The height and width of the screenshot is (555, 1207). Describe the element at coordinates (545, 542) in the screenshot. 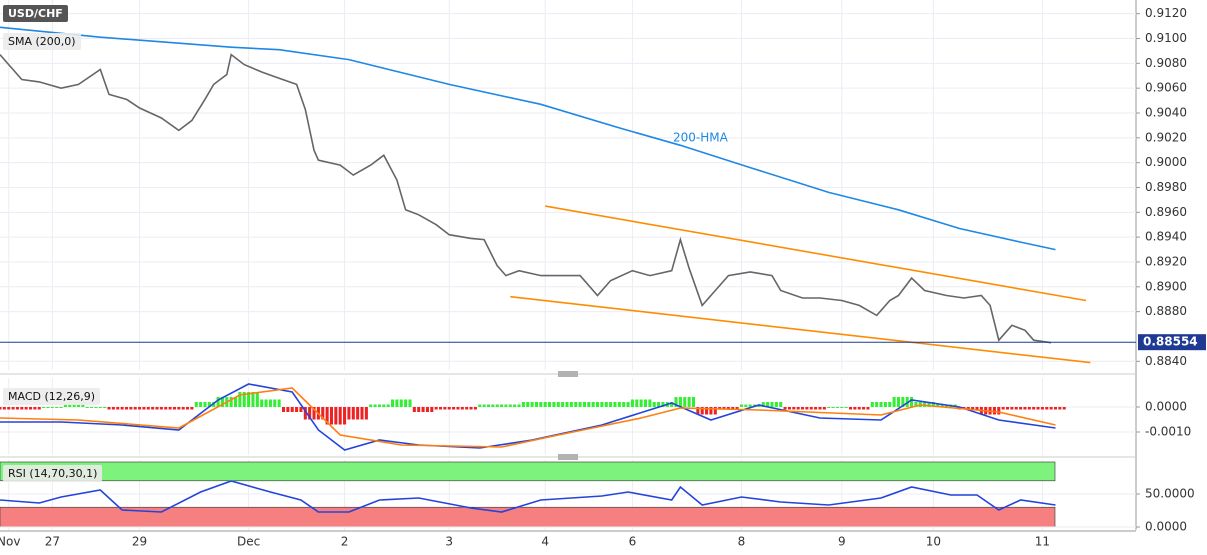

I see `x-tick-label: 4` at that location.